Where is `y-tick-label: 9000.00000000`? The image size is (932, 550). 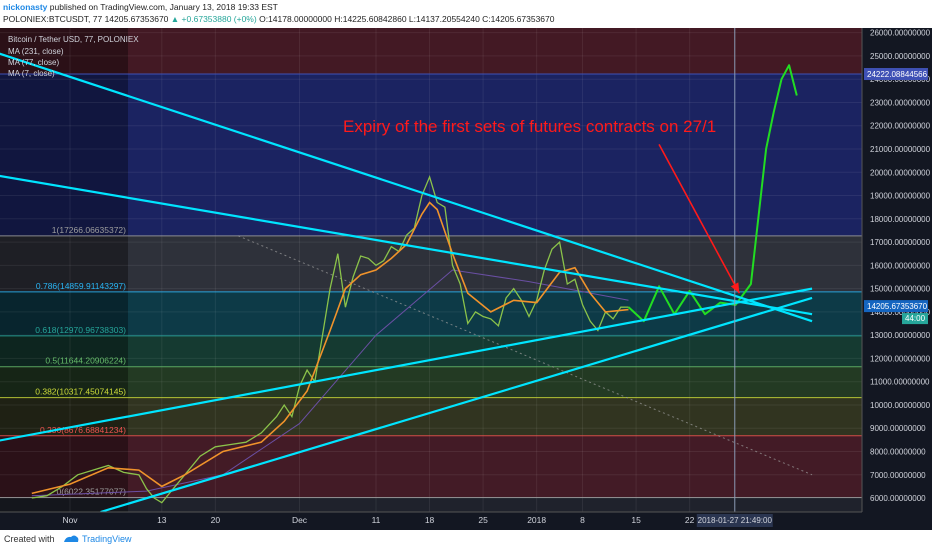 y-tick-label: 9000.00000000 is located at coordinates (898, 428).